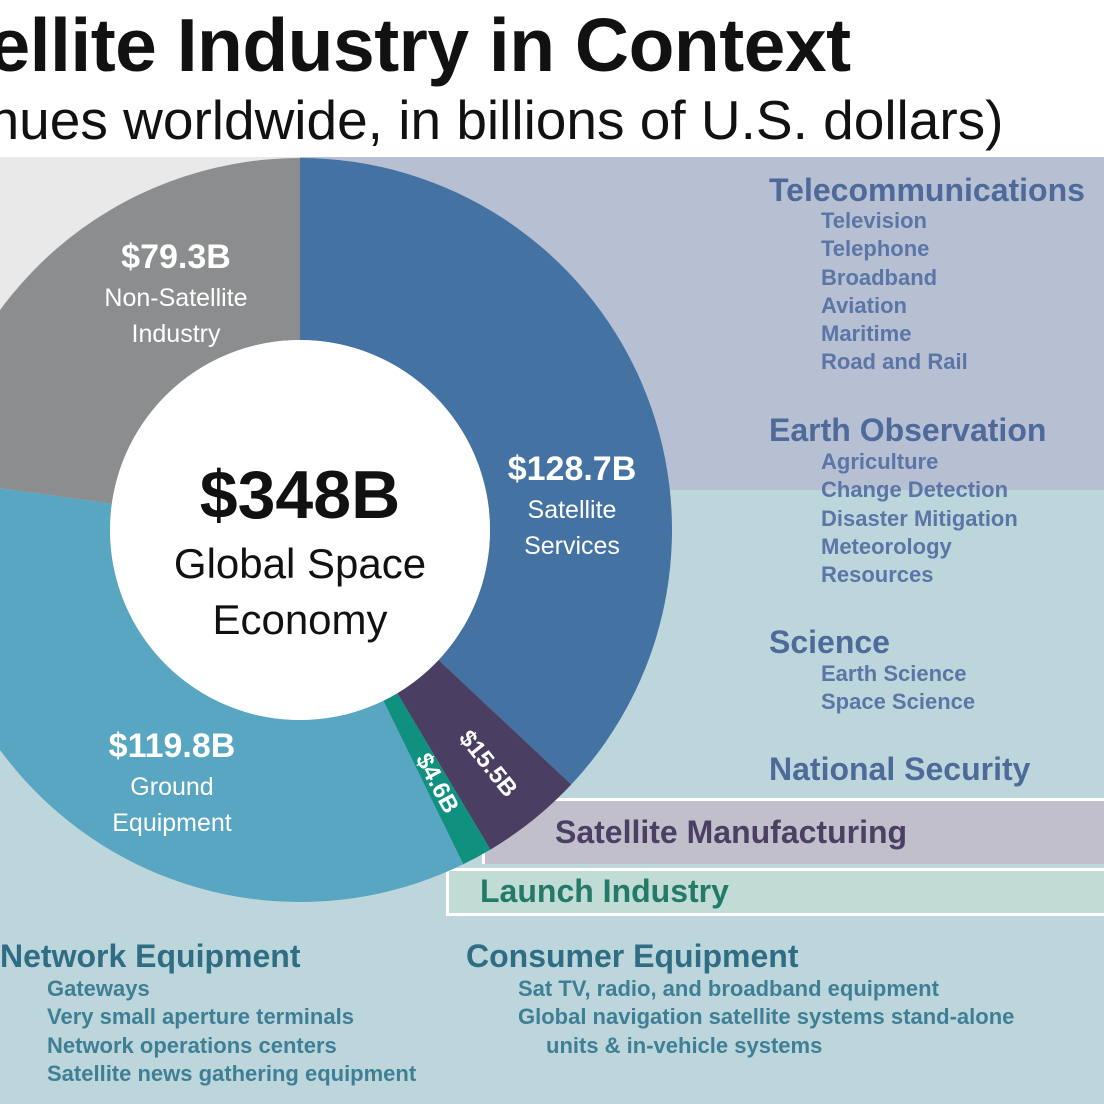 This screenshot has width=1104, height=1104. What do you see at coordinates (875, 249) in the screenshot?
I see `list-item: Telephone` at bounding box center [875, 249].